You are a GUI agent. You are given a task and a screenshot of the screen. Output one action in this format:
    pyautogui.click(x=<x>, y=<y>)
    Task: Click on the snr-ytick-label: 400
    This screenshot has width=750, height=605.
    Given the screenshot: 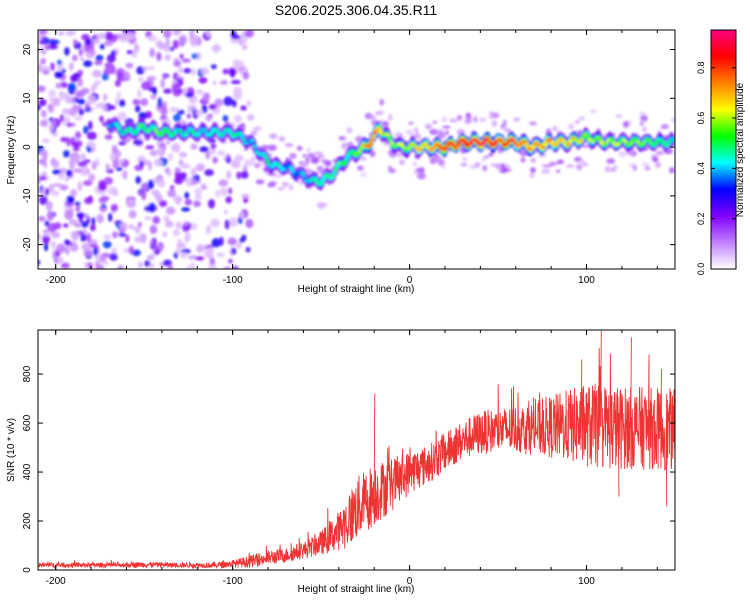 What is the action you would take?
    pyautogui.click(x=27, y=471)
    